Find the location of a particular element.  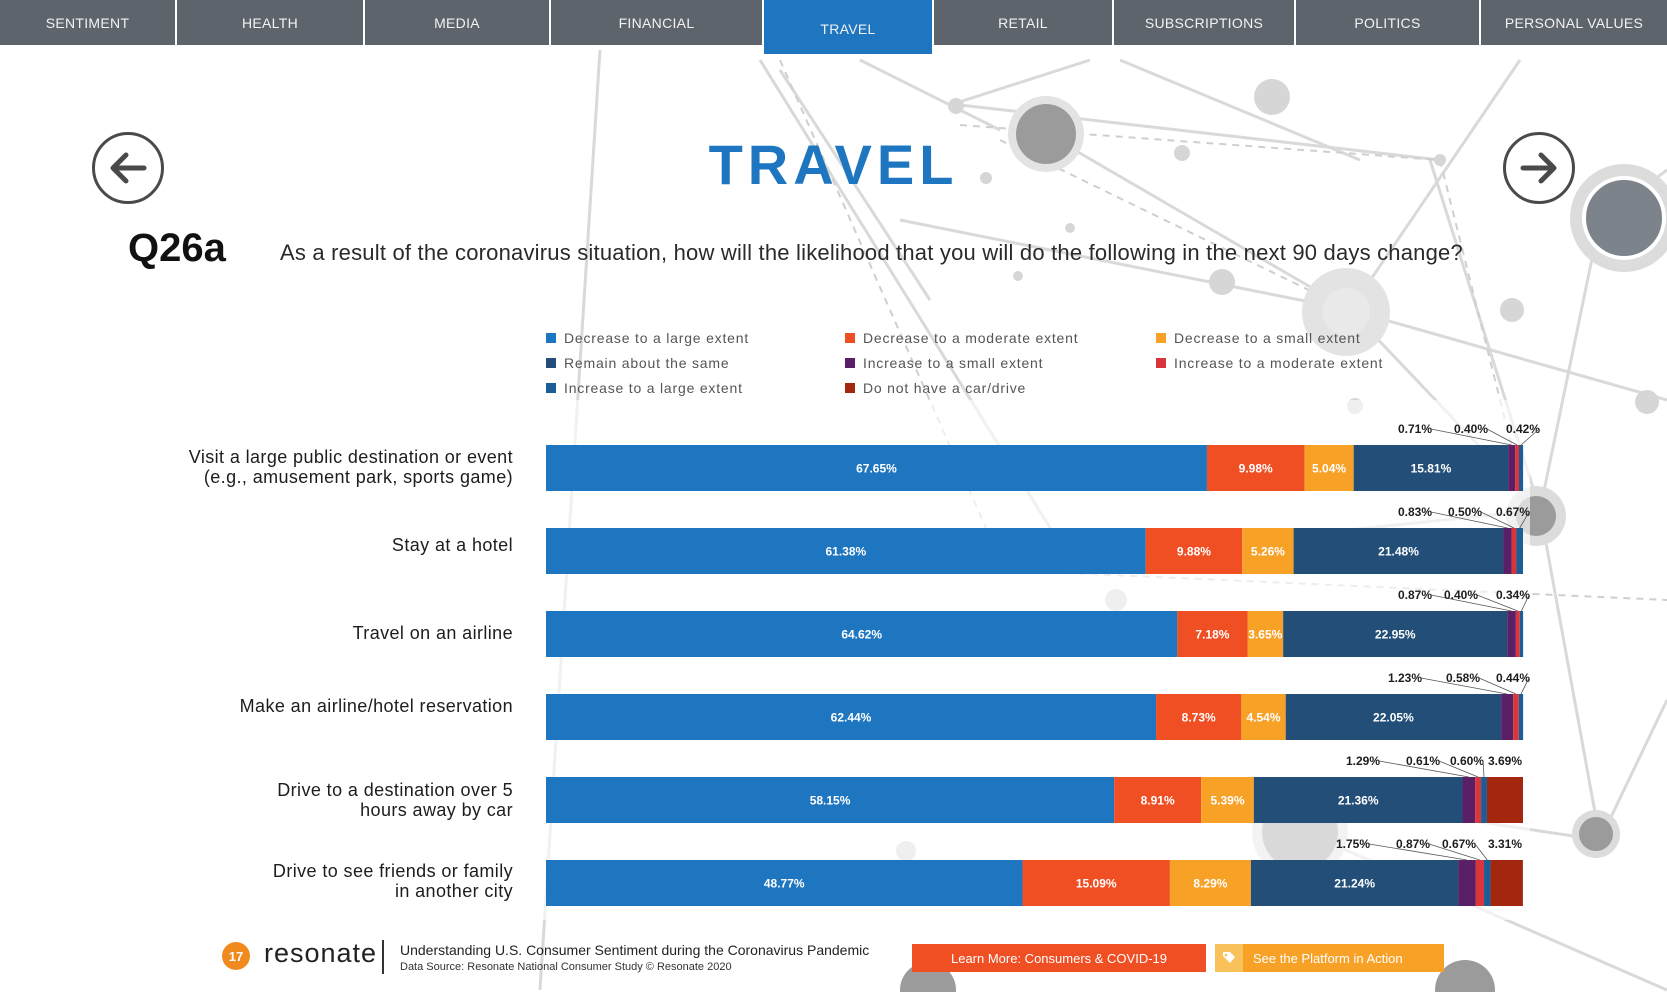

next-page-button is located at coordinates (1539, 168).